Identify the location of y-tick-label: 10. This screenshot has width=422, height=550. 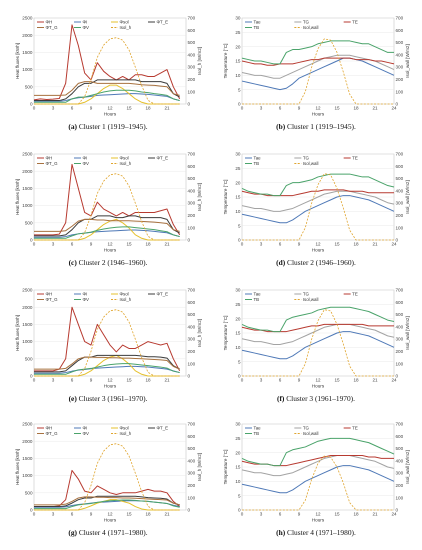
(238, 481).